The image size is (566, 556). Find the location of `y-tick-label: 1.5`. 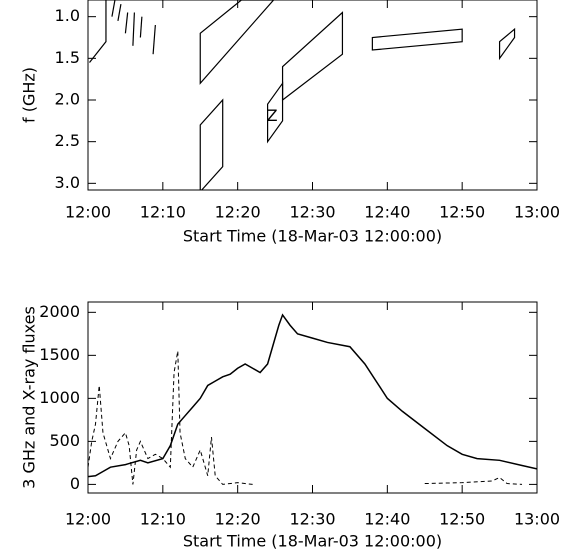

y-tick-label: 1.5 is located at coordinates (67, 57).